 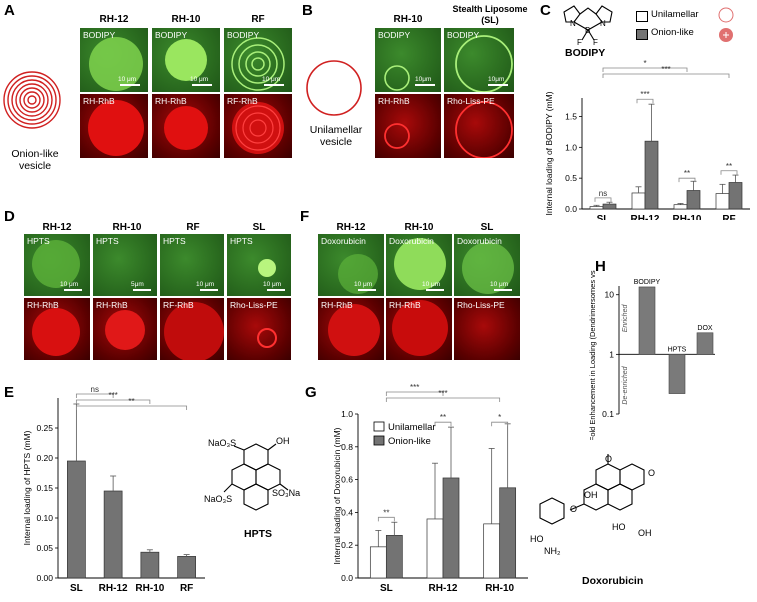 What do you see at coordinates (127, 227) in the screenshot?
I see `col-title-d-2: RH-10` at bounding box center [127, 227].